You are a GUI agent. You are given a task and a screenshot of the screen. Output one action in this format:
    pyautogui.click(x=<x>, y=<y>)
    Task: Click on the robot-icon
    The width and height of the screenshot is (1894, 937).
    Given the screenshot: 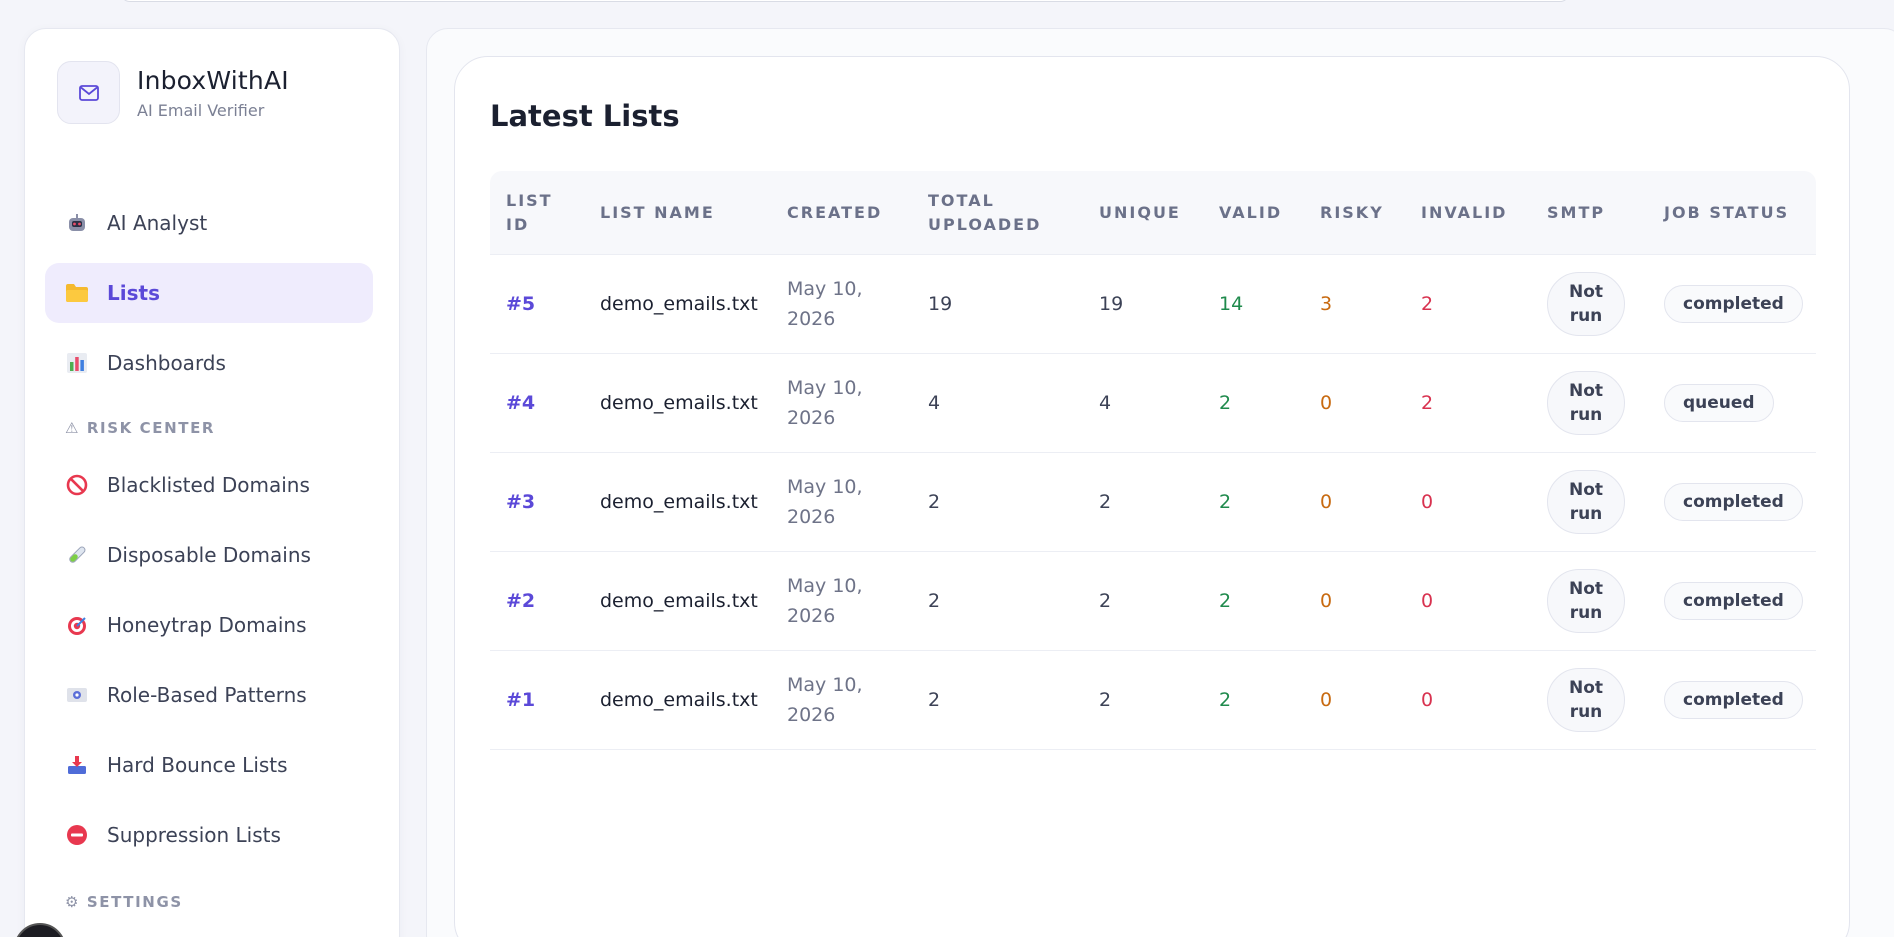 What is the action you would take?
    pyautogui.click(x=77, y=223)
    